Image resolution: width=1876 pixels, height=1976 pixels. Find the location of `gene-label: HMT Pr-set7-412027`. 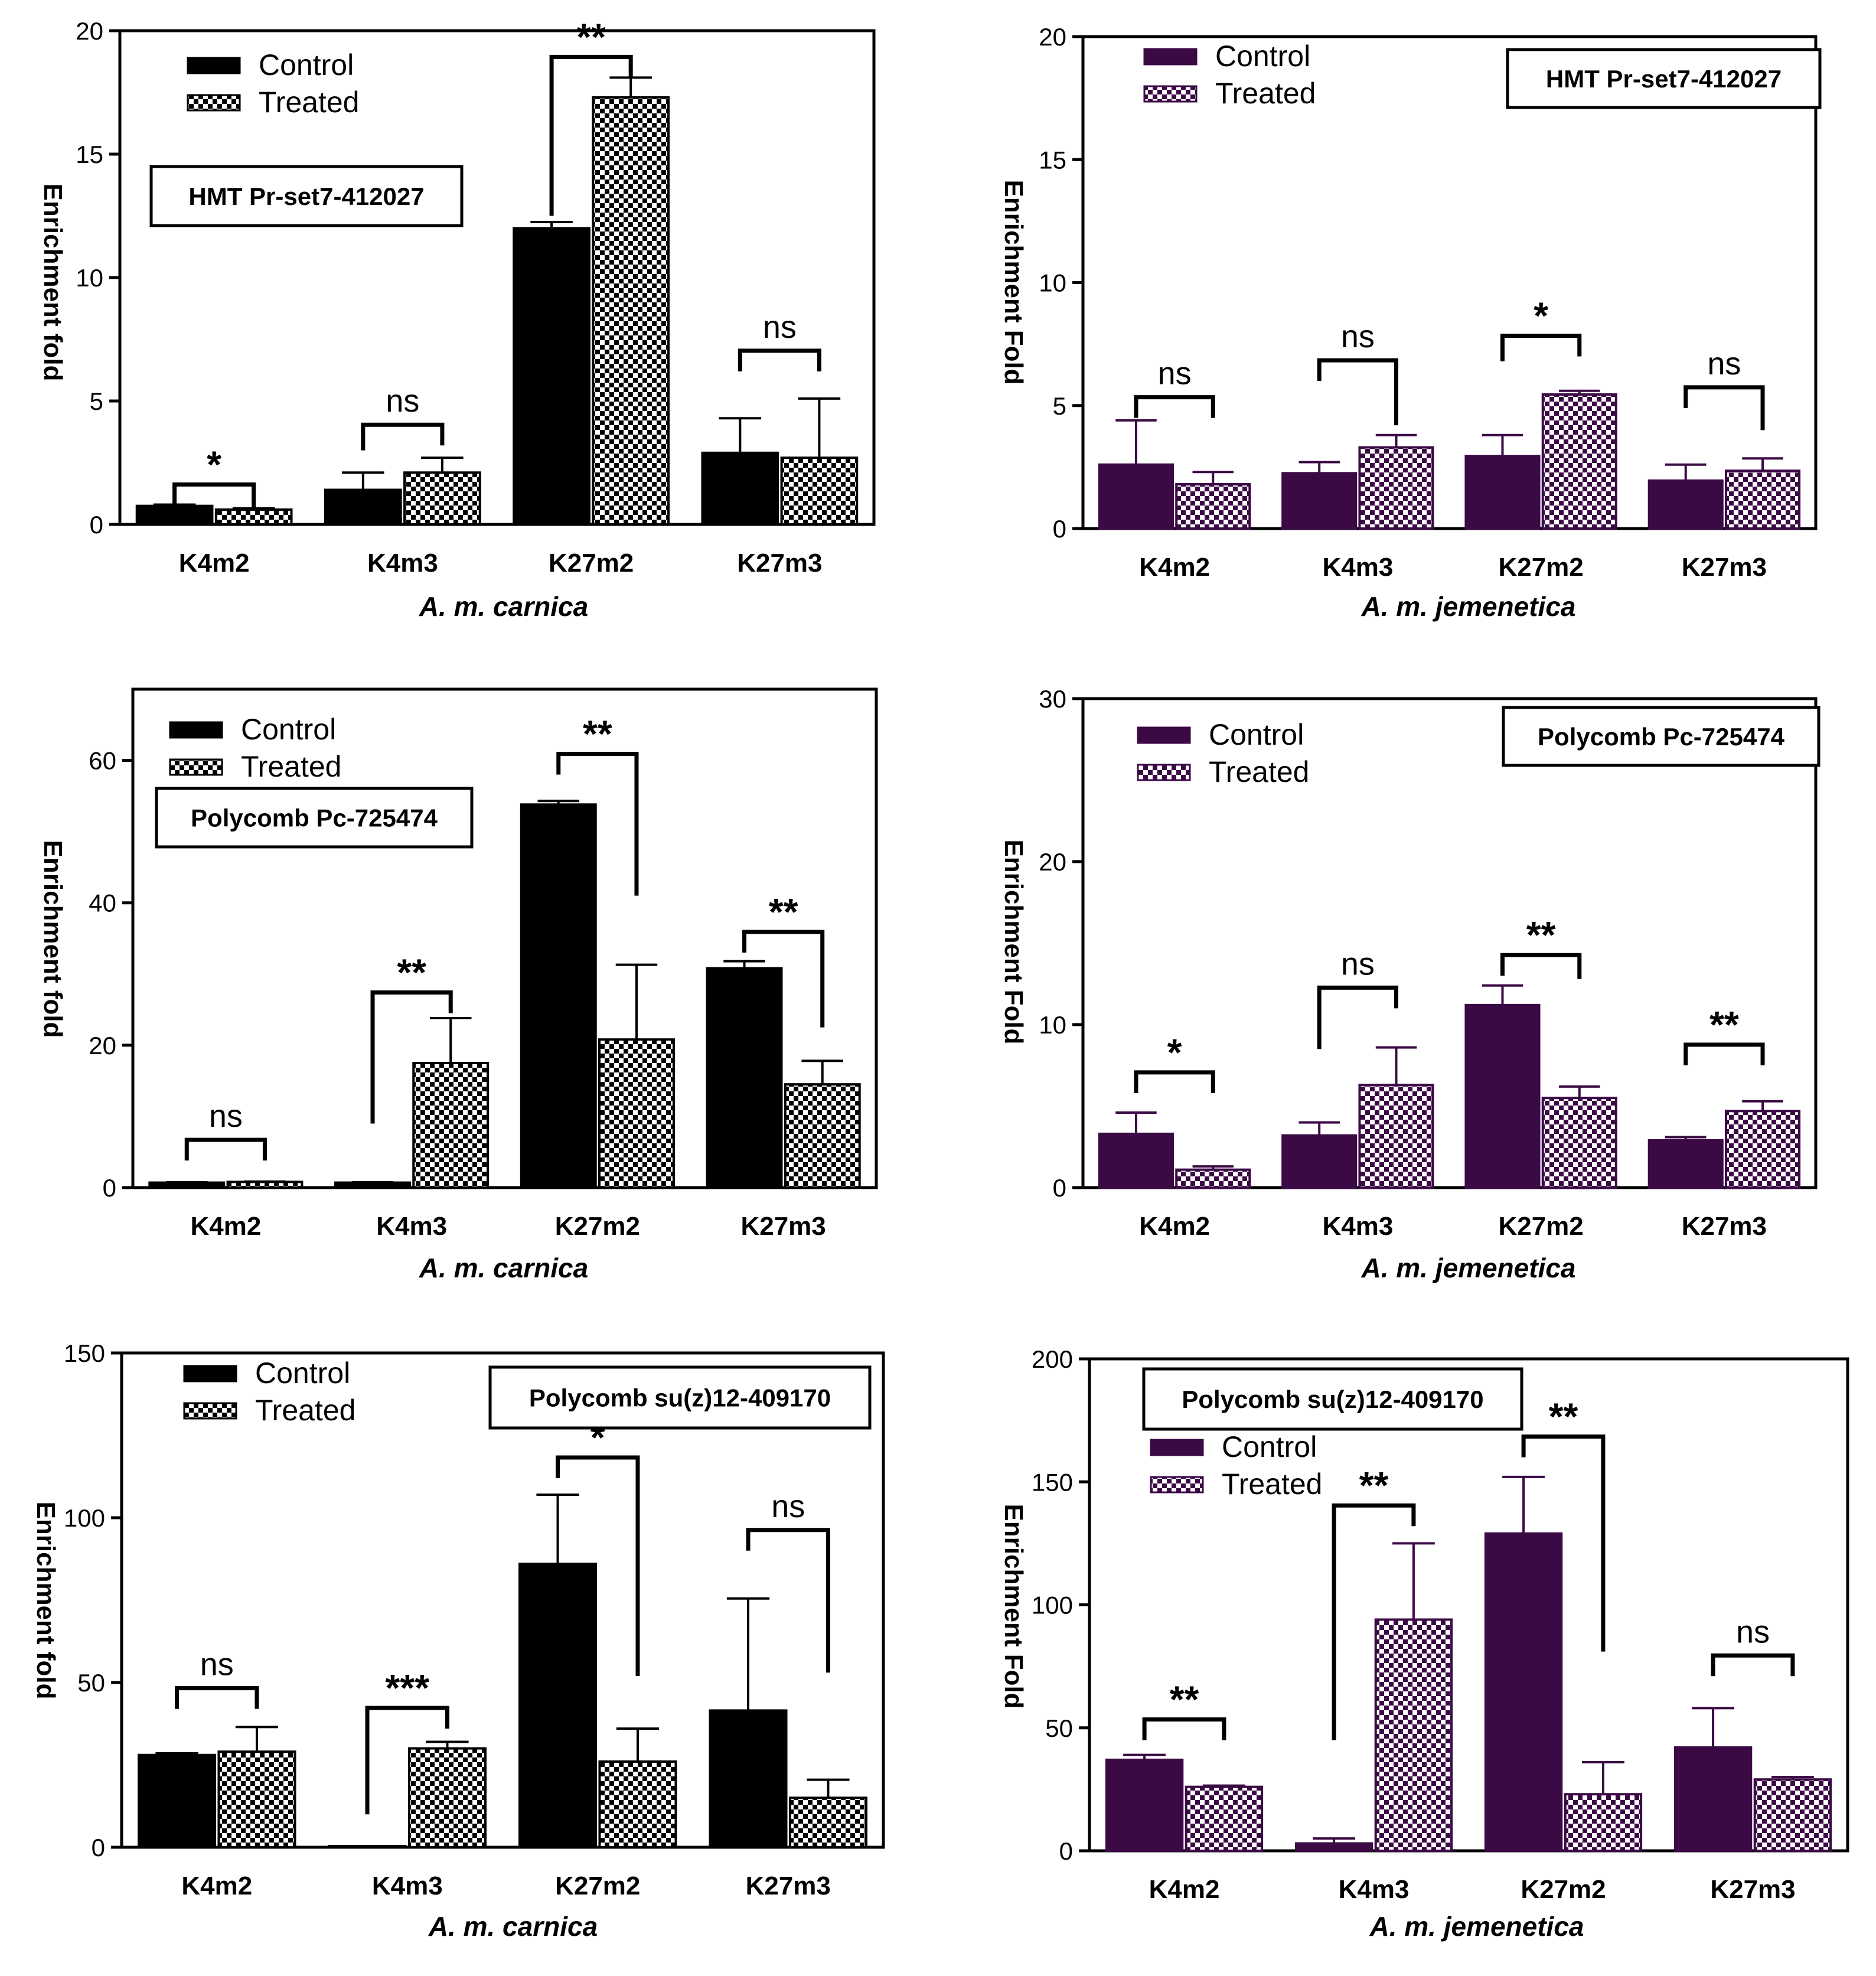

gene-label: HMT Pr-set7-412027 is located at coordinates (306, 196).